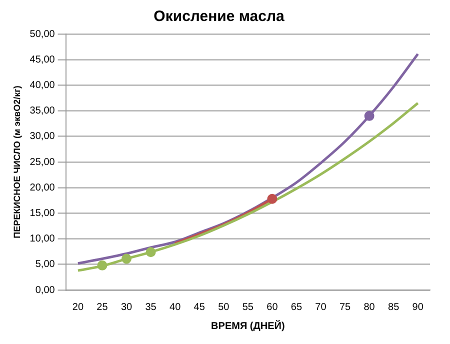 This screenshot has width=450, height=344. Describe the element at coordinates (394, 307) in the screenshot. I see `x-tick-label: 85` at that location.